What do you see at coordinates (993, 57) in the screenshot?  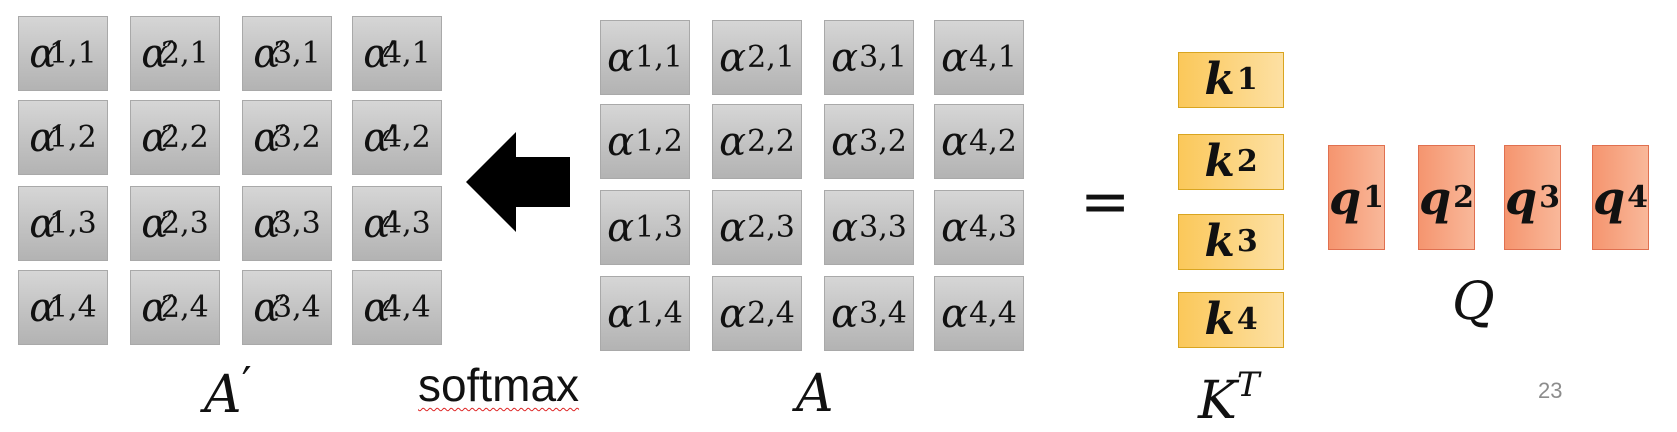 I see `cell-subscript: 4,1` at bounding box center [993, 57].